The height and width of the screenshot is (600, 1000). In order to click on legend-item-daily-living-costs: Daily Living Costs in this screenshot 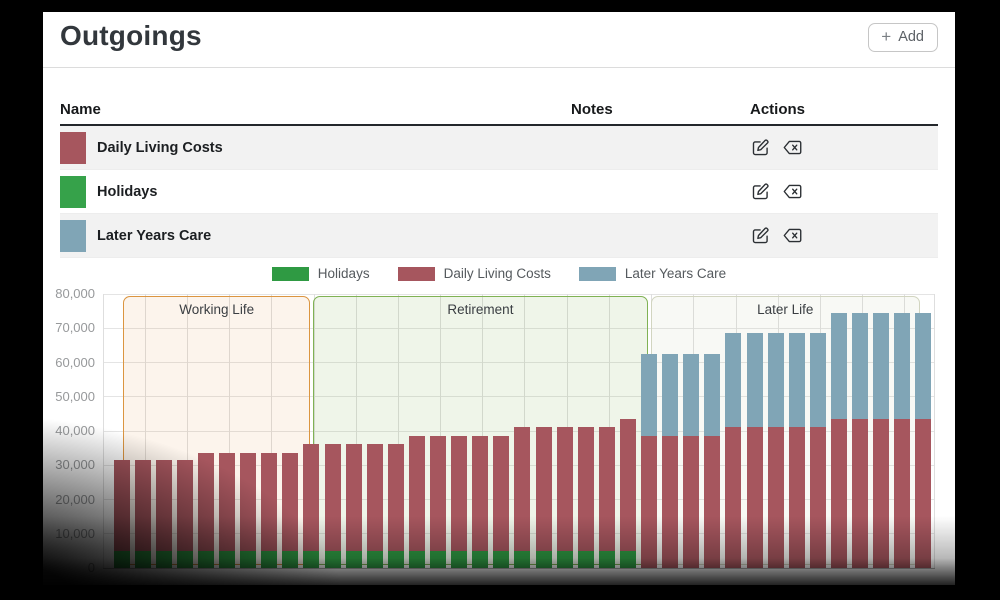, I will do `click(474, 273)`.